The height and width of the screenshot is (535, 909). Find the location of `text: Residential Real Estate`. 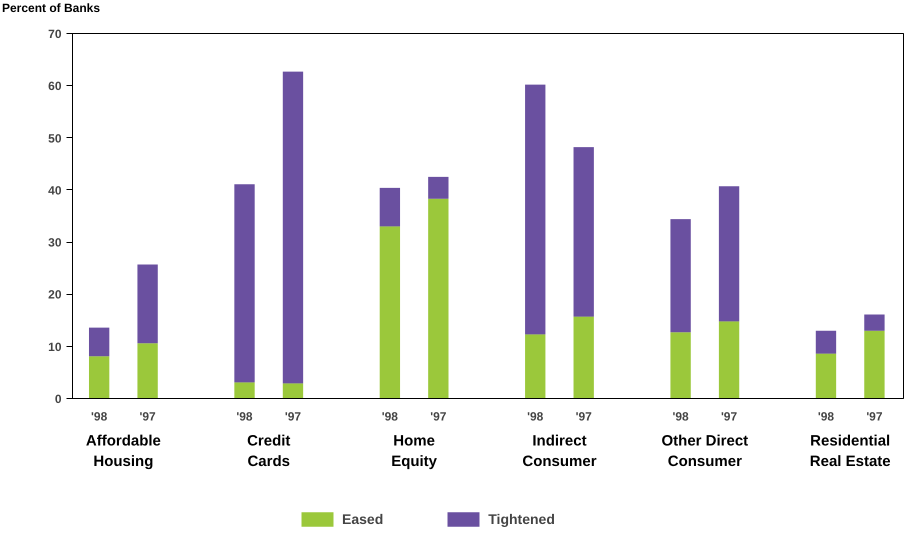

text: Residential Real Estate is located at coordinates (850, 451).